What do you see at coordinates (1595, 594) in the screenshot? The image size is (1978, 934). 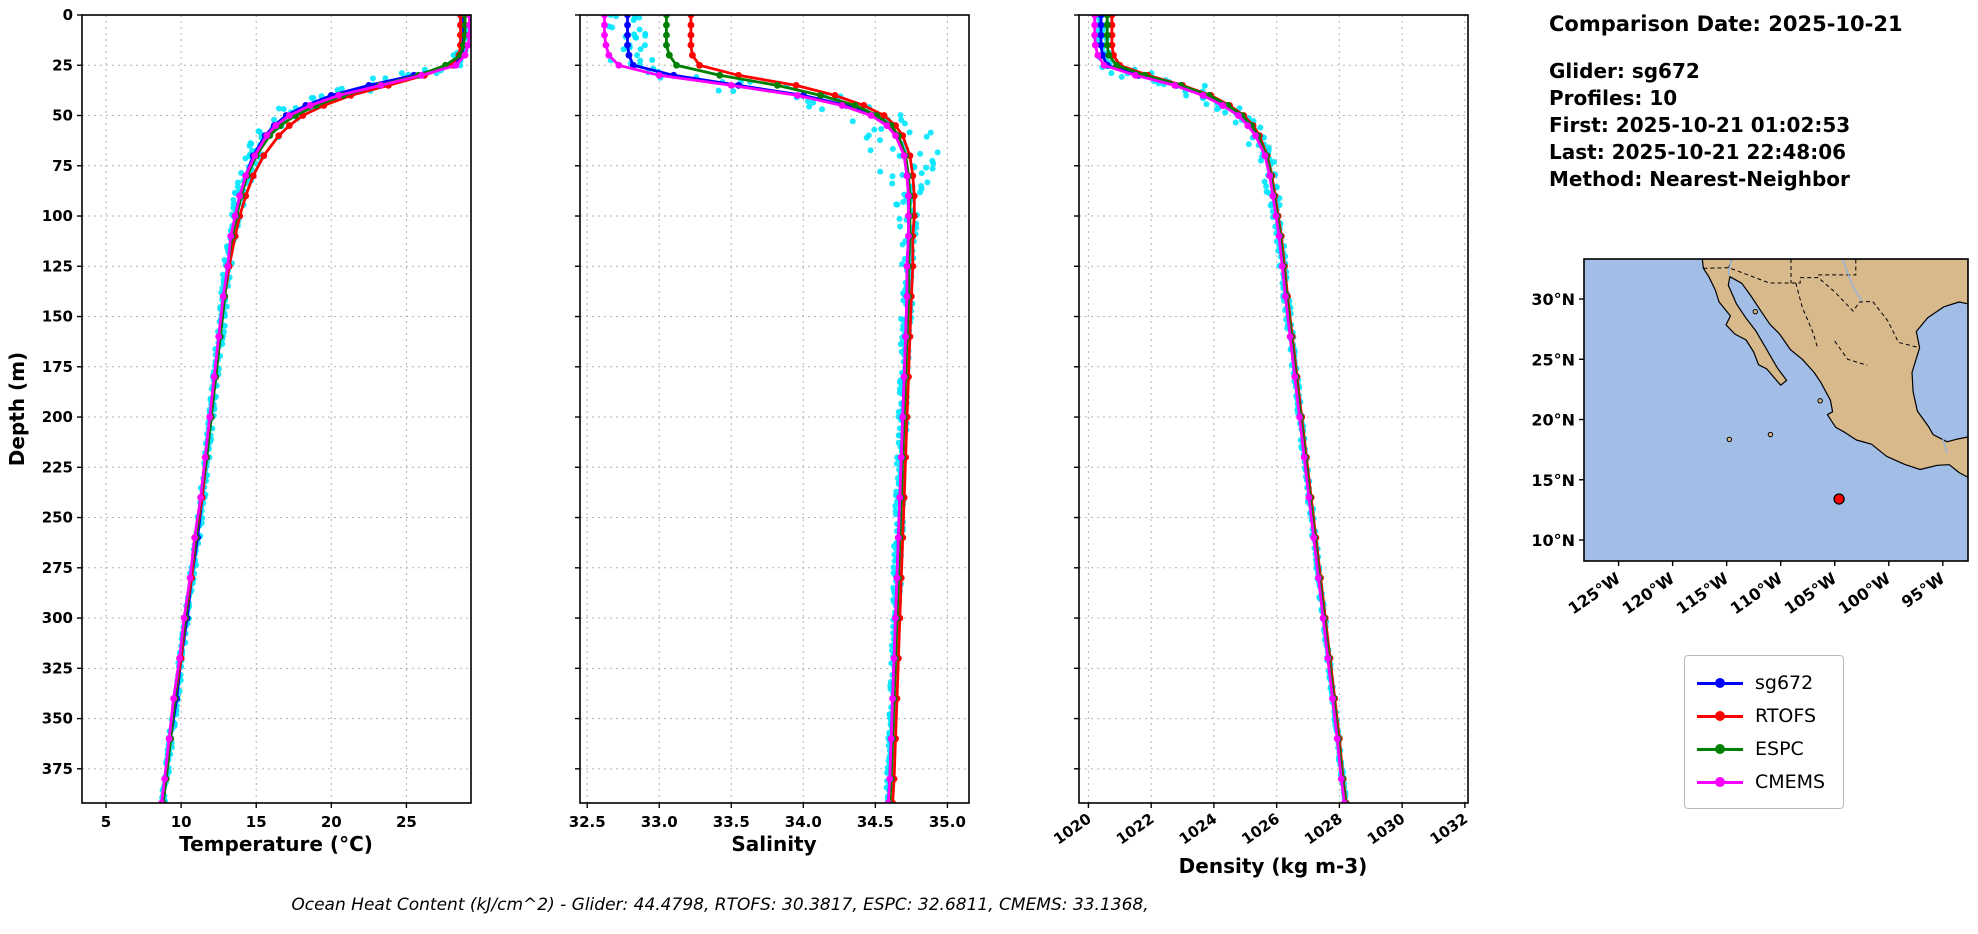 I see `svg-text: 125°W` at bounding box center [1595, 594].